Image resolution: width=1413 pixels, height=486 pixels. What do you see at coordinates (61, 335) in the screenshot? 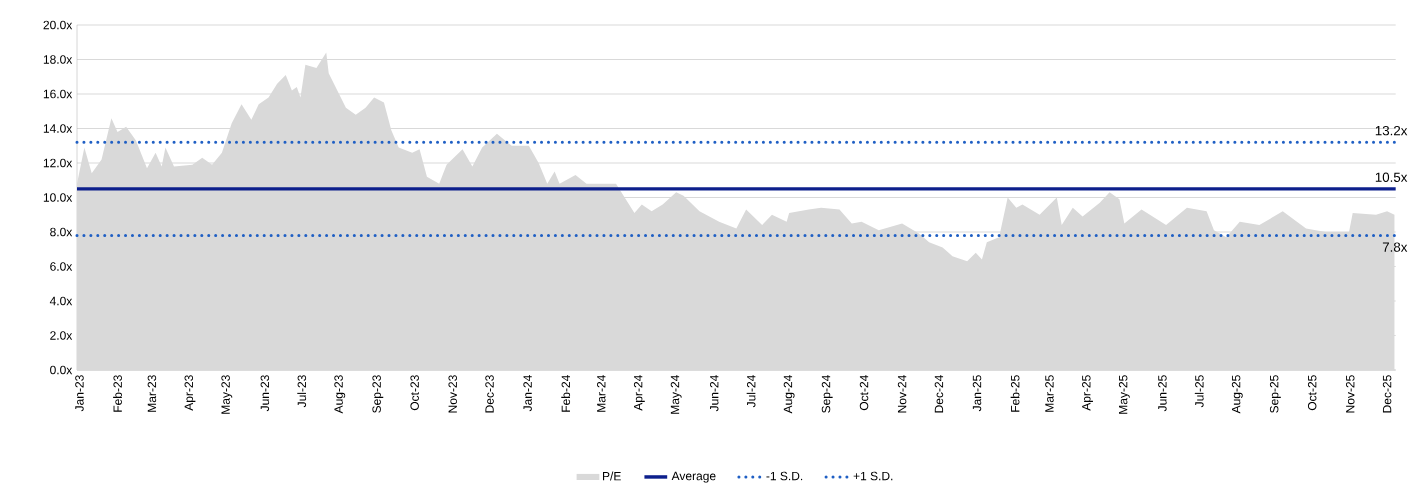
I see `y-tick-label: 2.0x` at bounding box center [61, 335].